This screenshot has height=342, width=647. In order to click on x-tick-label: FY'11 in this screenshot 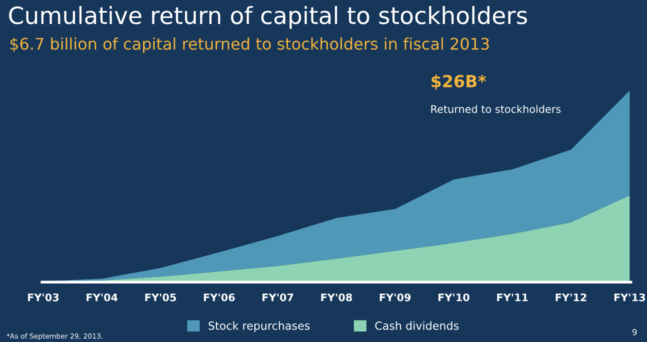, I will do `click(512, 298)`.